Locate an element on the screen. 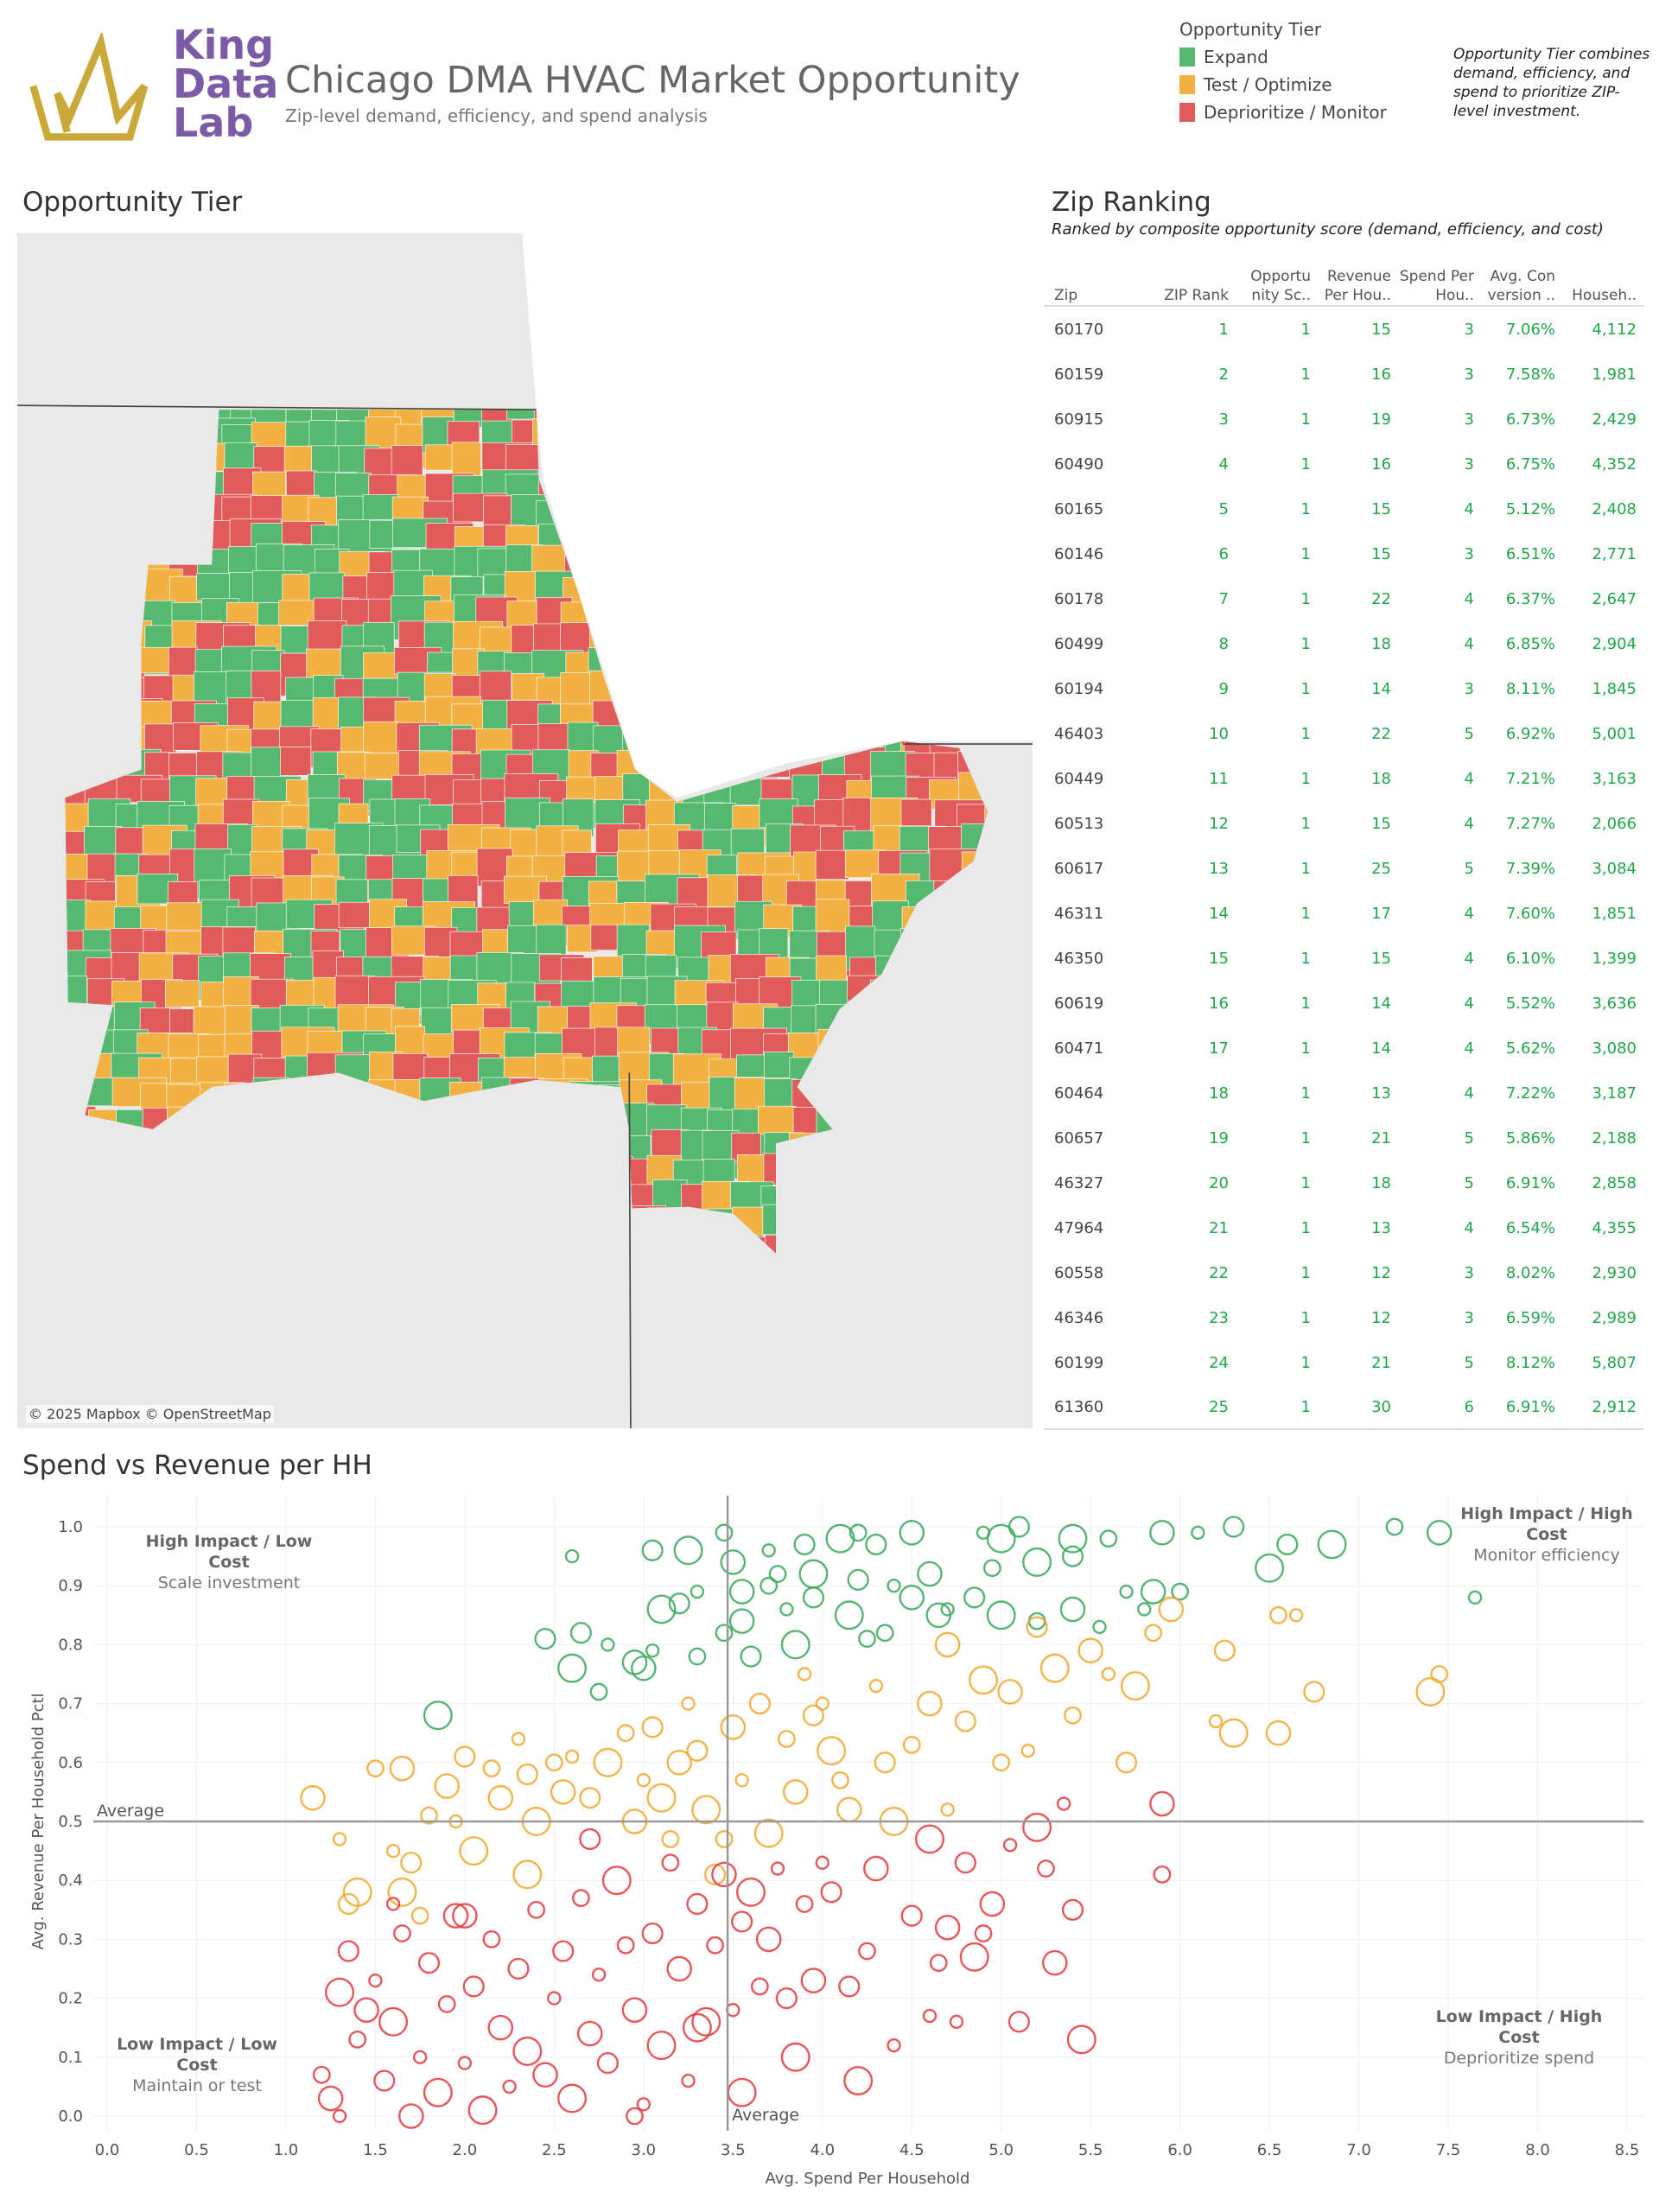 Image resolution: width=1659 pixels, height=2212 pixels. col-header-spend: Spend Per Hou.. is located at coordinates (1436, 286).